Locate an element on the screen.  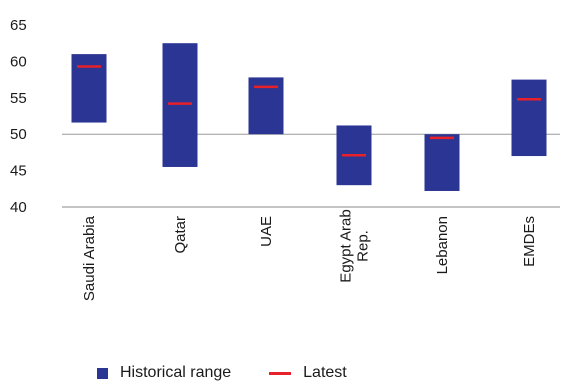
legend-item-latest: Latest is located at coordinates (308, 373).